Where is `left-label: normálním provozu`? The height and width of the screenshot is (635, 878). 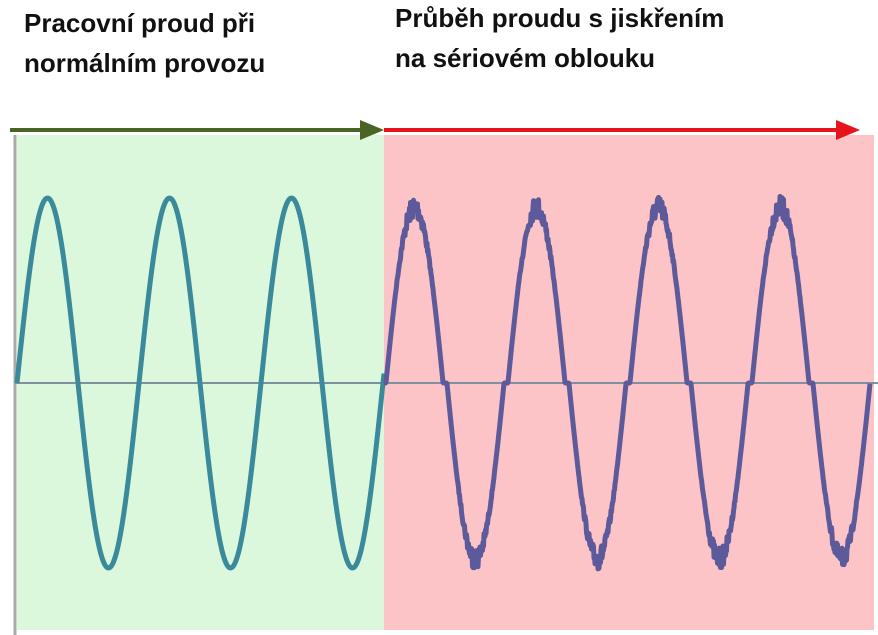 left-label: normálním provozu is located at coordinates (144, 63).